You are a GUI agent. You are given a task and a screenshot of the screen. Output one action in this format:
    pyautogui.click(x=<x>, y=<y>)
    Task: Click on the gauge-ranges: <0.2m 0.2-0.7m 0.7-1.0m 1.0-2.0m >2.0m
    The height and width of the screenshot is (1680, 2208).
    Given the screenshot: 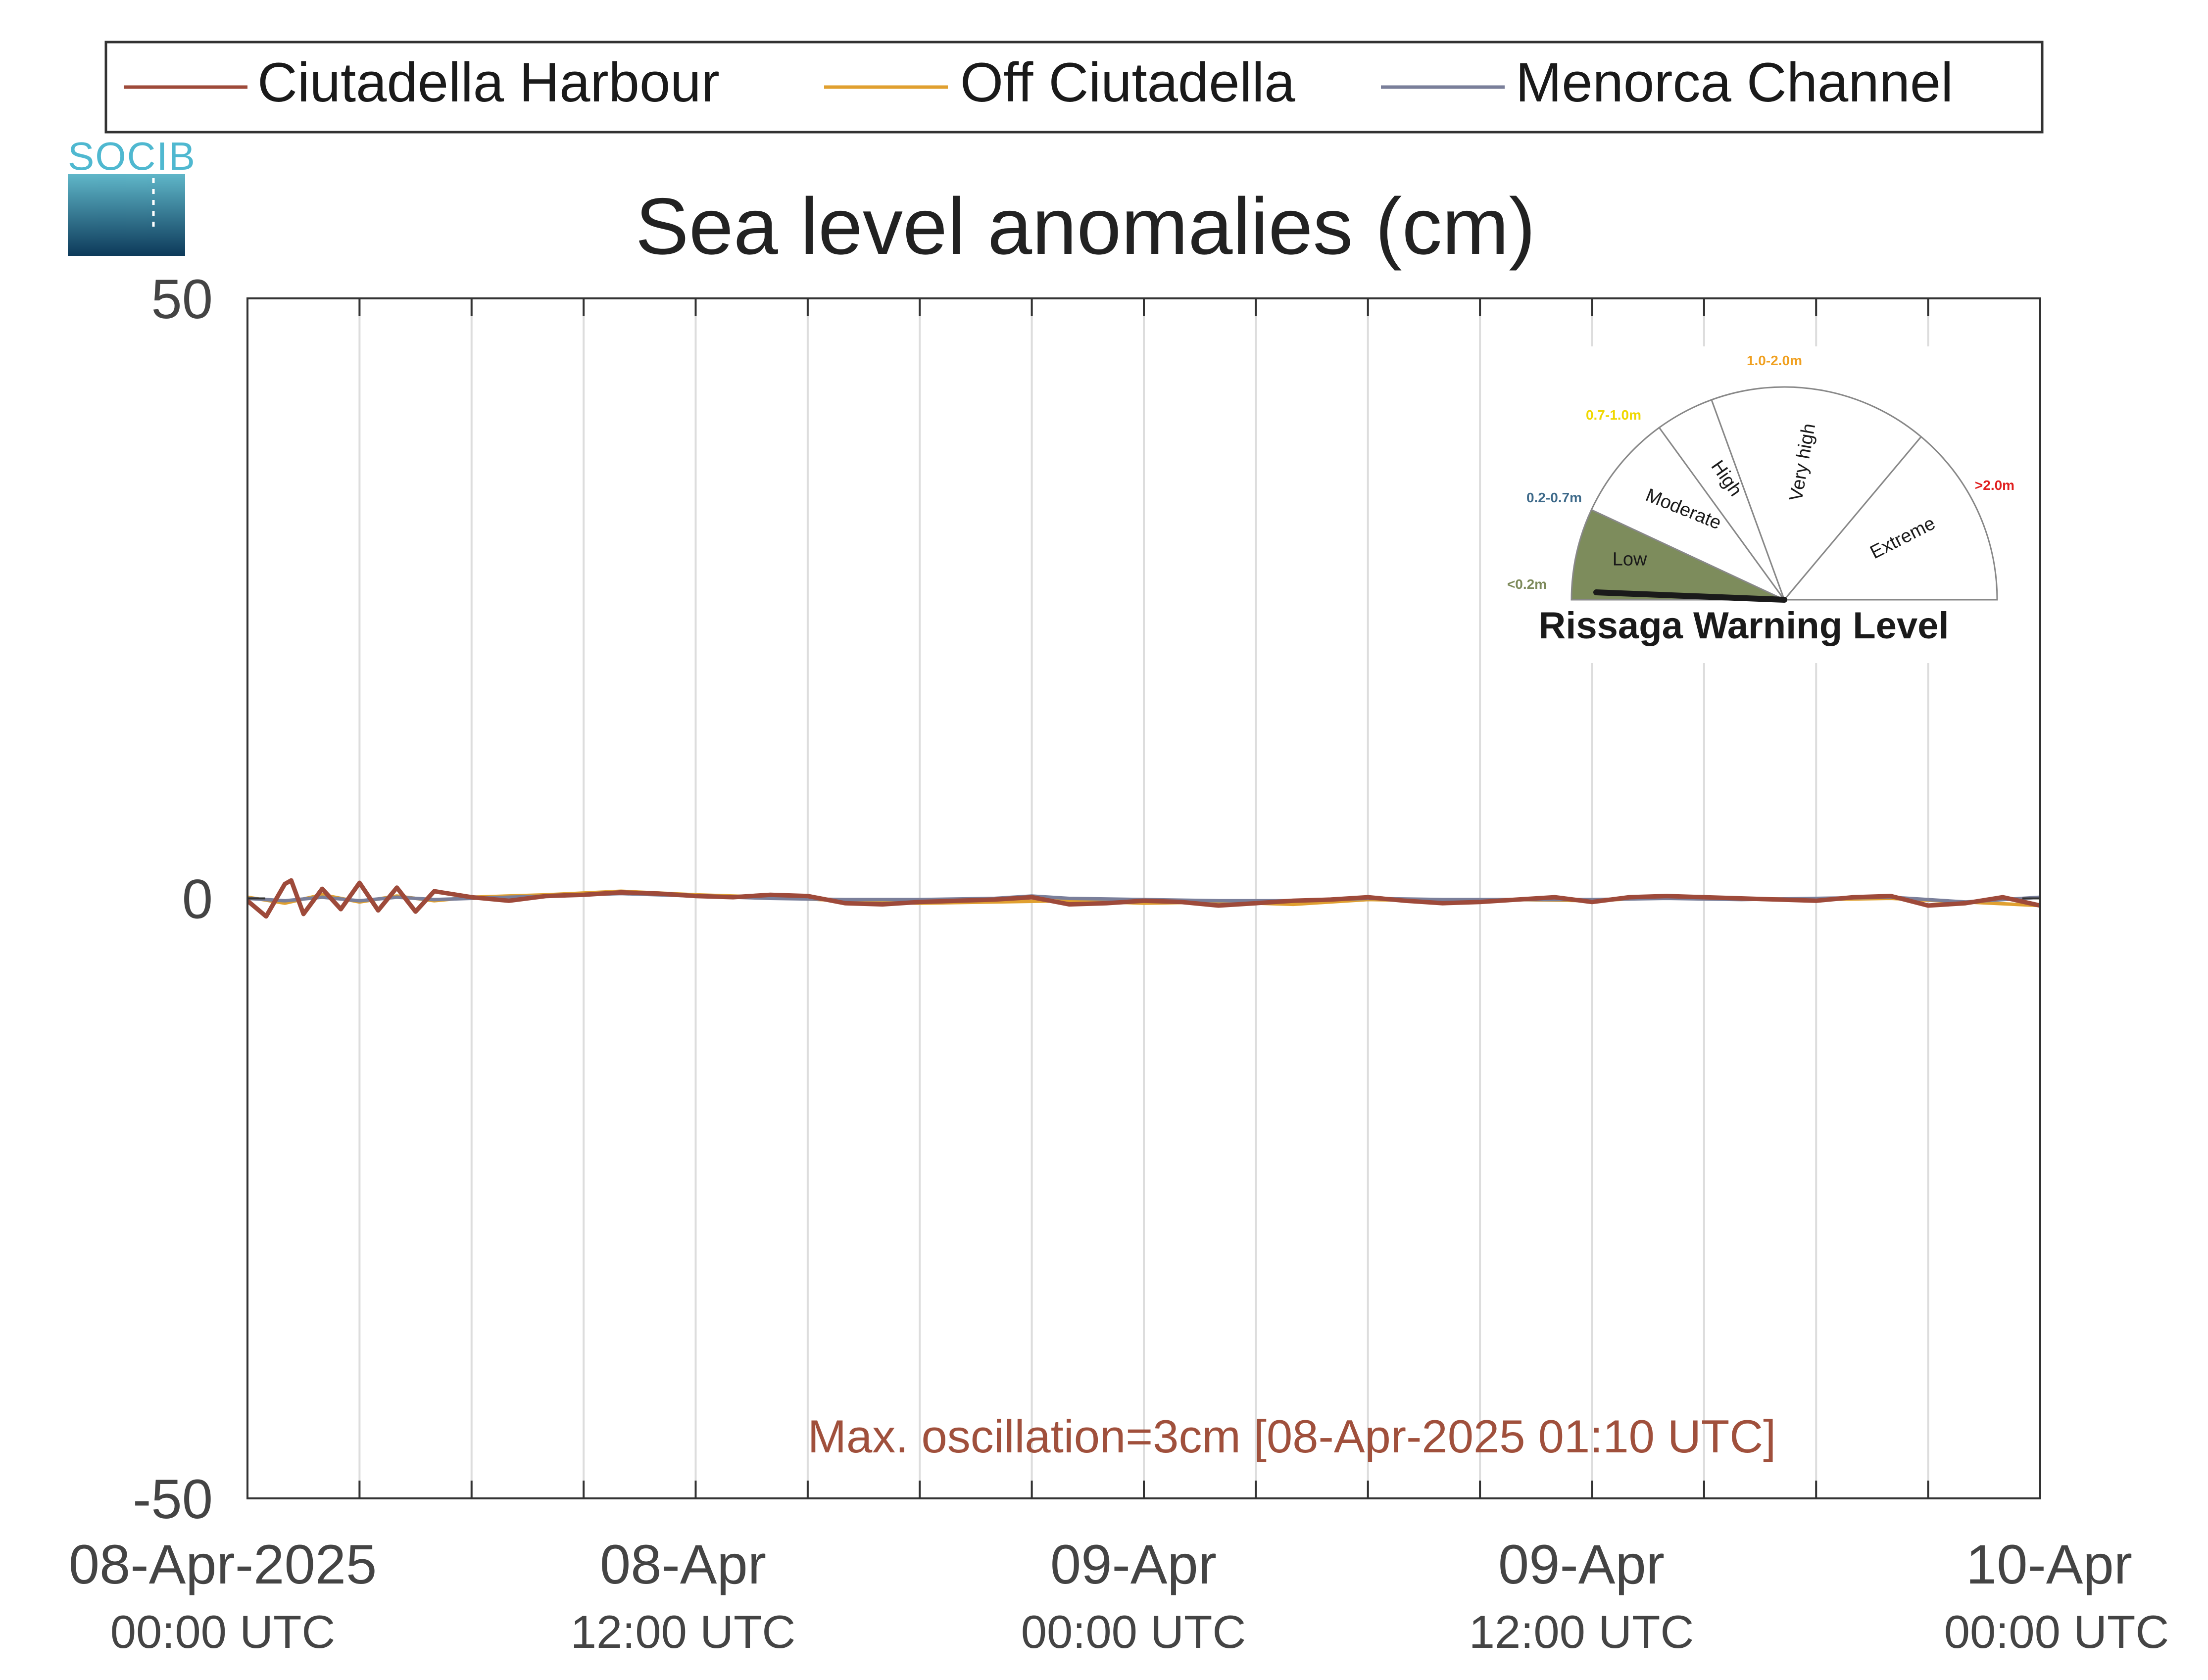 What is the action you would take?
    pyautogui.click(x=1761, y=473)
    